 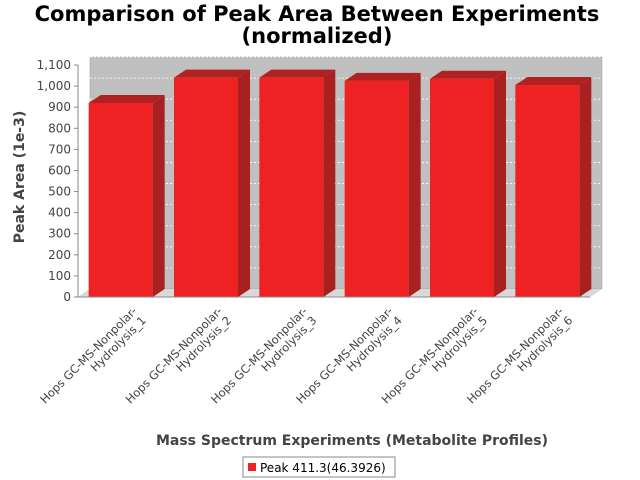 I want to click on y-tick-label: 600, so click(x=59, y=170).